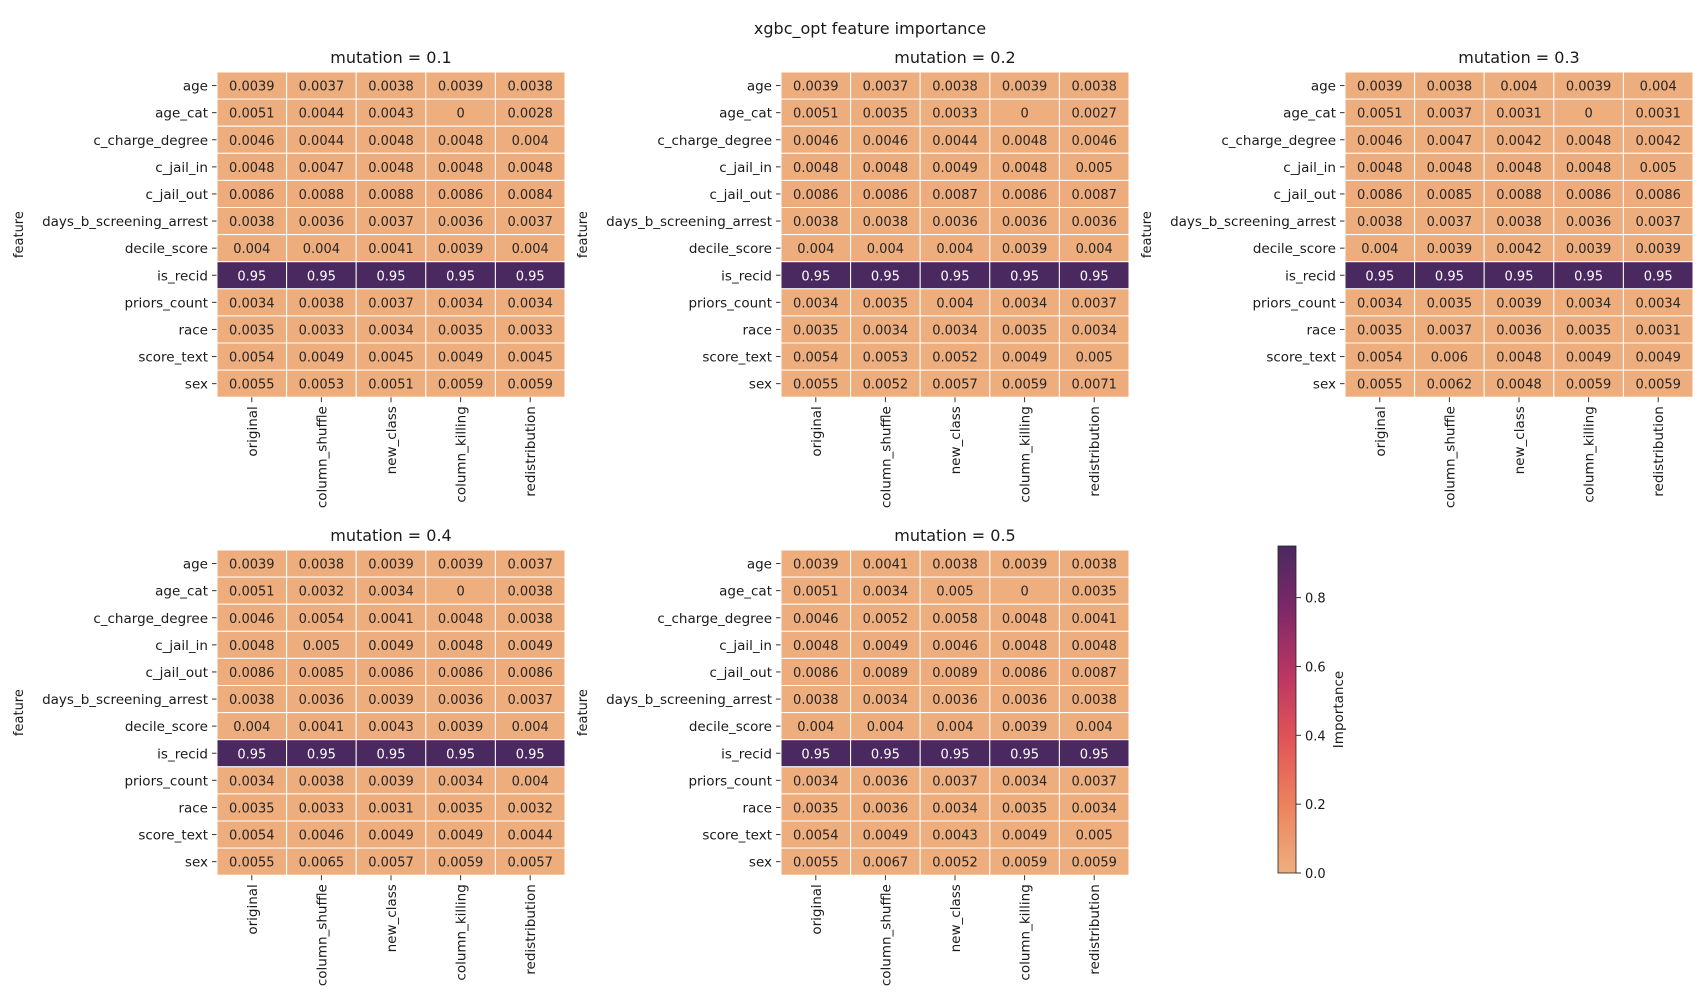 This screenshot has width=1700, height=1000. What do you see at coordinates (886, 673) in the screenshot?
I see `cell-value-label: 0.0089` at bounding box center [886, 673].